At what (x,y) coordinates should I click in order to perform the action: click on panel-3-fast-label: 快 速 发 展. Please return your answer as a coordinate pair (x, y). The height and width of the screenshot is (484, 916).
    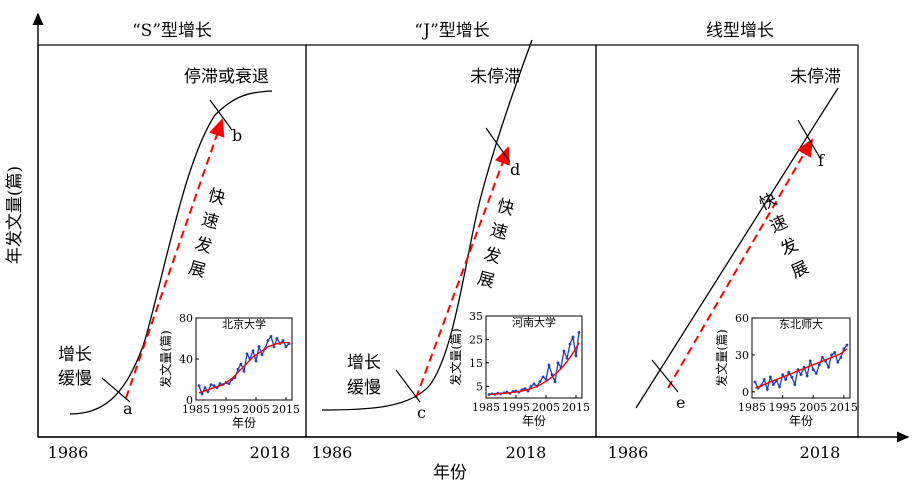
    Looking at the image, I should click on (784, 235).